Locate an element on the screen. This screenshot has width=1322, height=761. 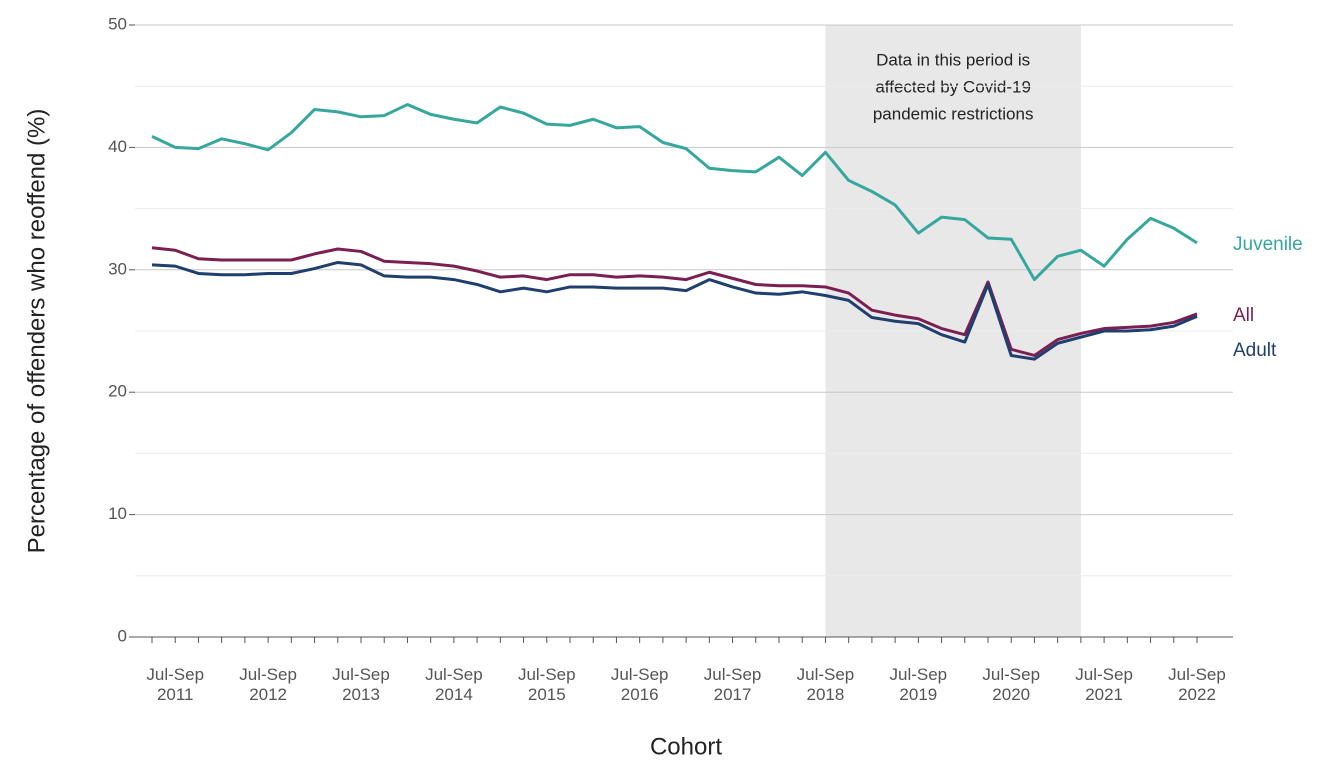
x-tick-label: Jul-Sep 2022 is located at coordinates (1197, 684).